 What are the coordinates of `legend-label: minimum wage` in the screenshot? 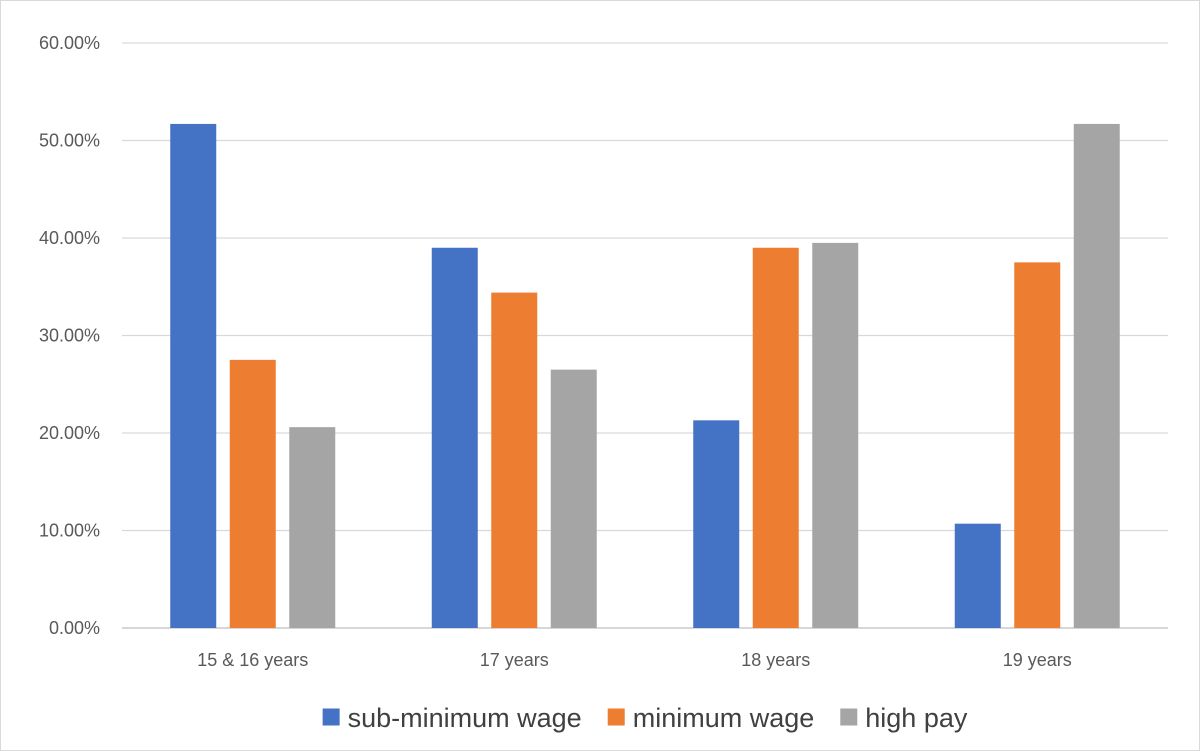 It's located at (724, 718).